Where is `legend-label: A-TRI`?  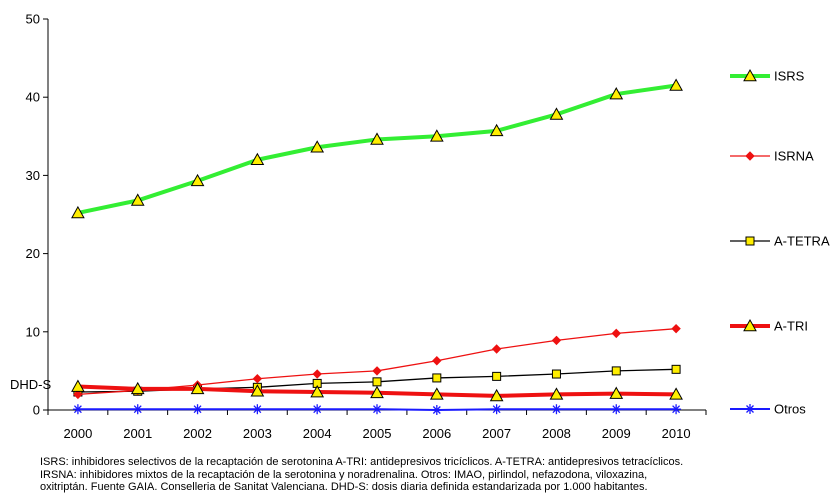
legend-label: A-TRI is located at coordinates (791, 326).